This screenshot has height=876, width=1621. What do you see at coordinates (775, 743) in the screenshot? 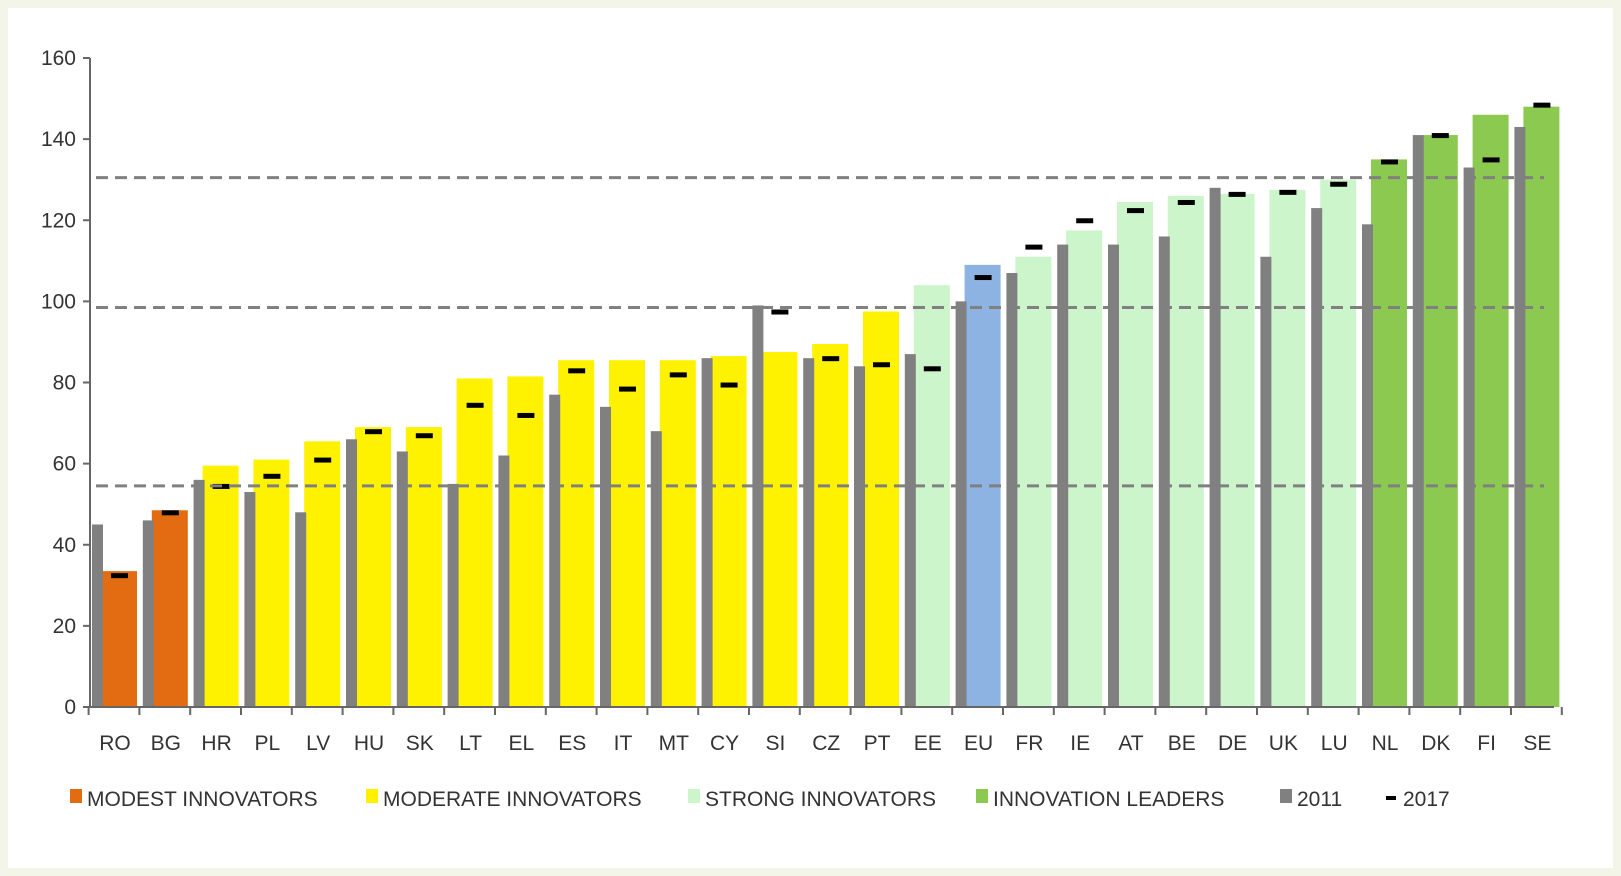
I see `x-tick-label: SI` at bounding box center [775, 743].